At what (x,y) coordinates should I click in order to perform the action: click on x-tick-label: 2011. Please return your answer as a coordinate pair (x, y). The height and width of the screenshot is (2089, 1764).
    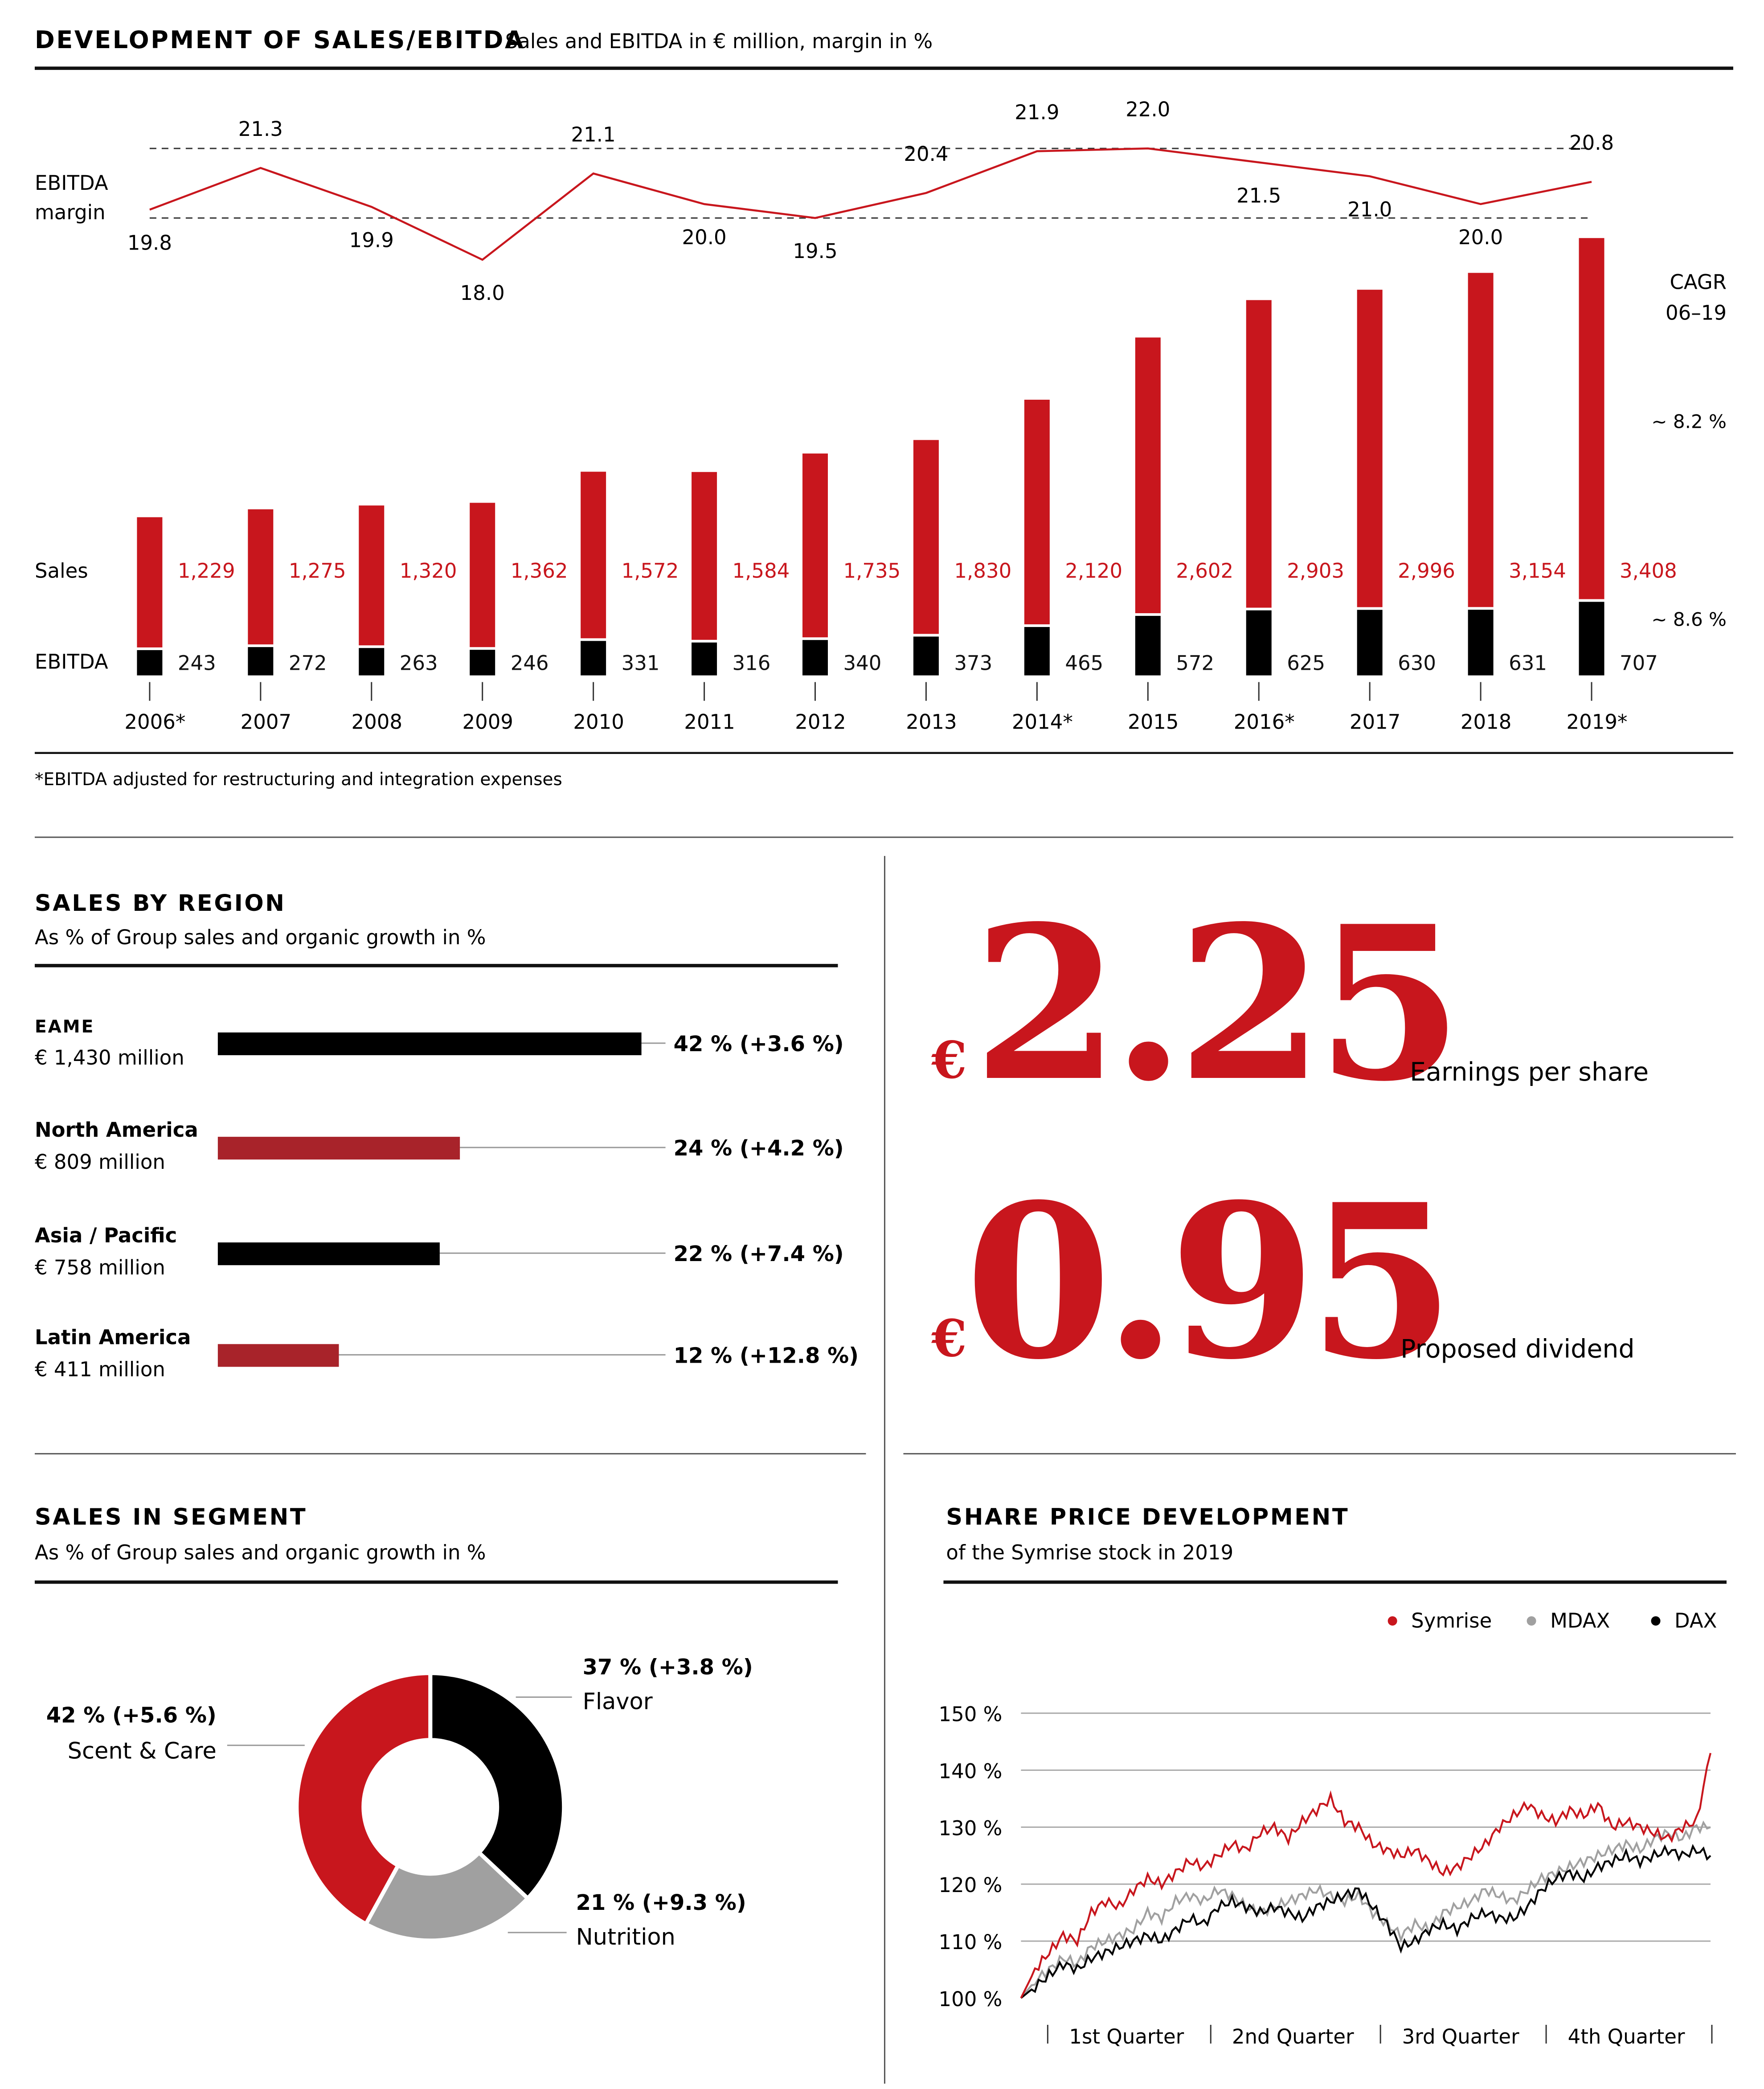
    Looking at the image, I should click on (709, 722).